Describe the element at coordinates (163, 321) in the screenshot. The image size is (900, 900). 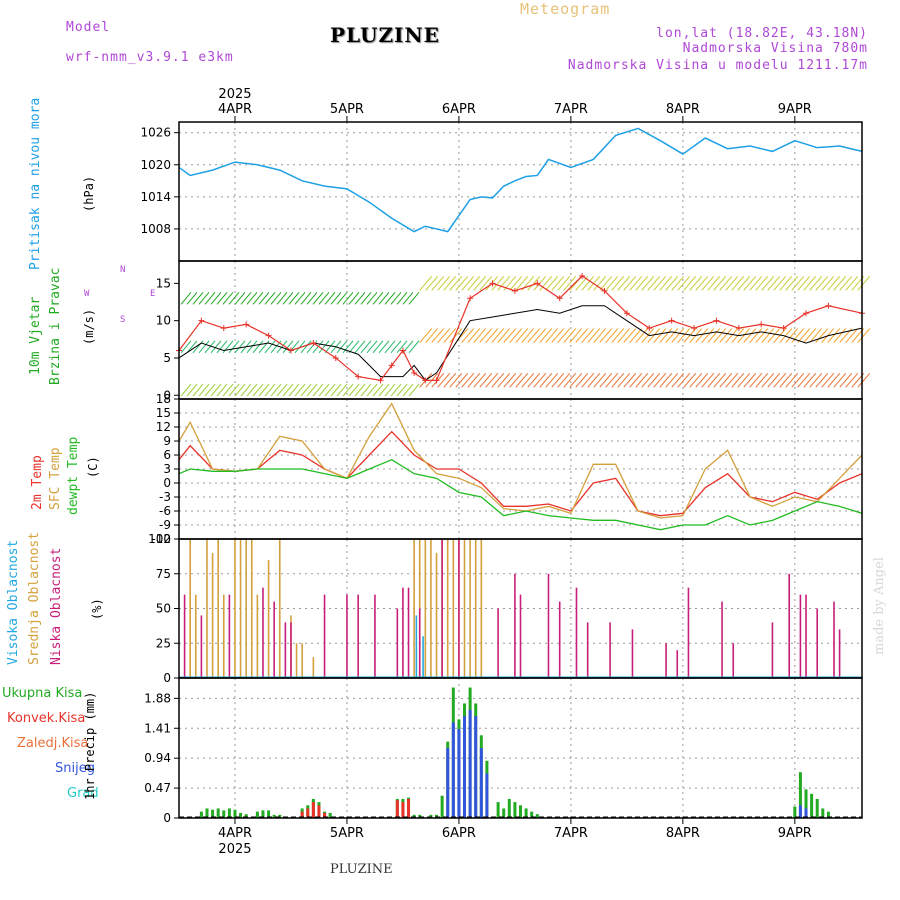
I see `ytick-label: 10` at that location.